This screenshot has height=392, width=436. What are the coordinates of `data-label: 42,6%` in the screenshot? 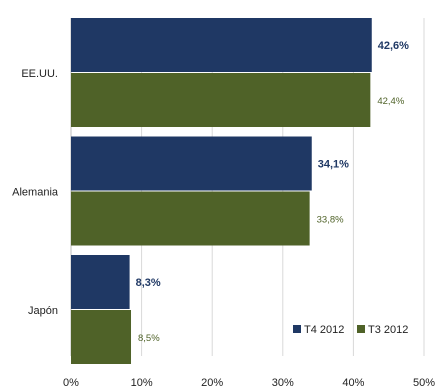 It's located at (393, 46).